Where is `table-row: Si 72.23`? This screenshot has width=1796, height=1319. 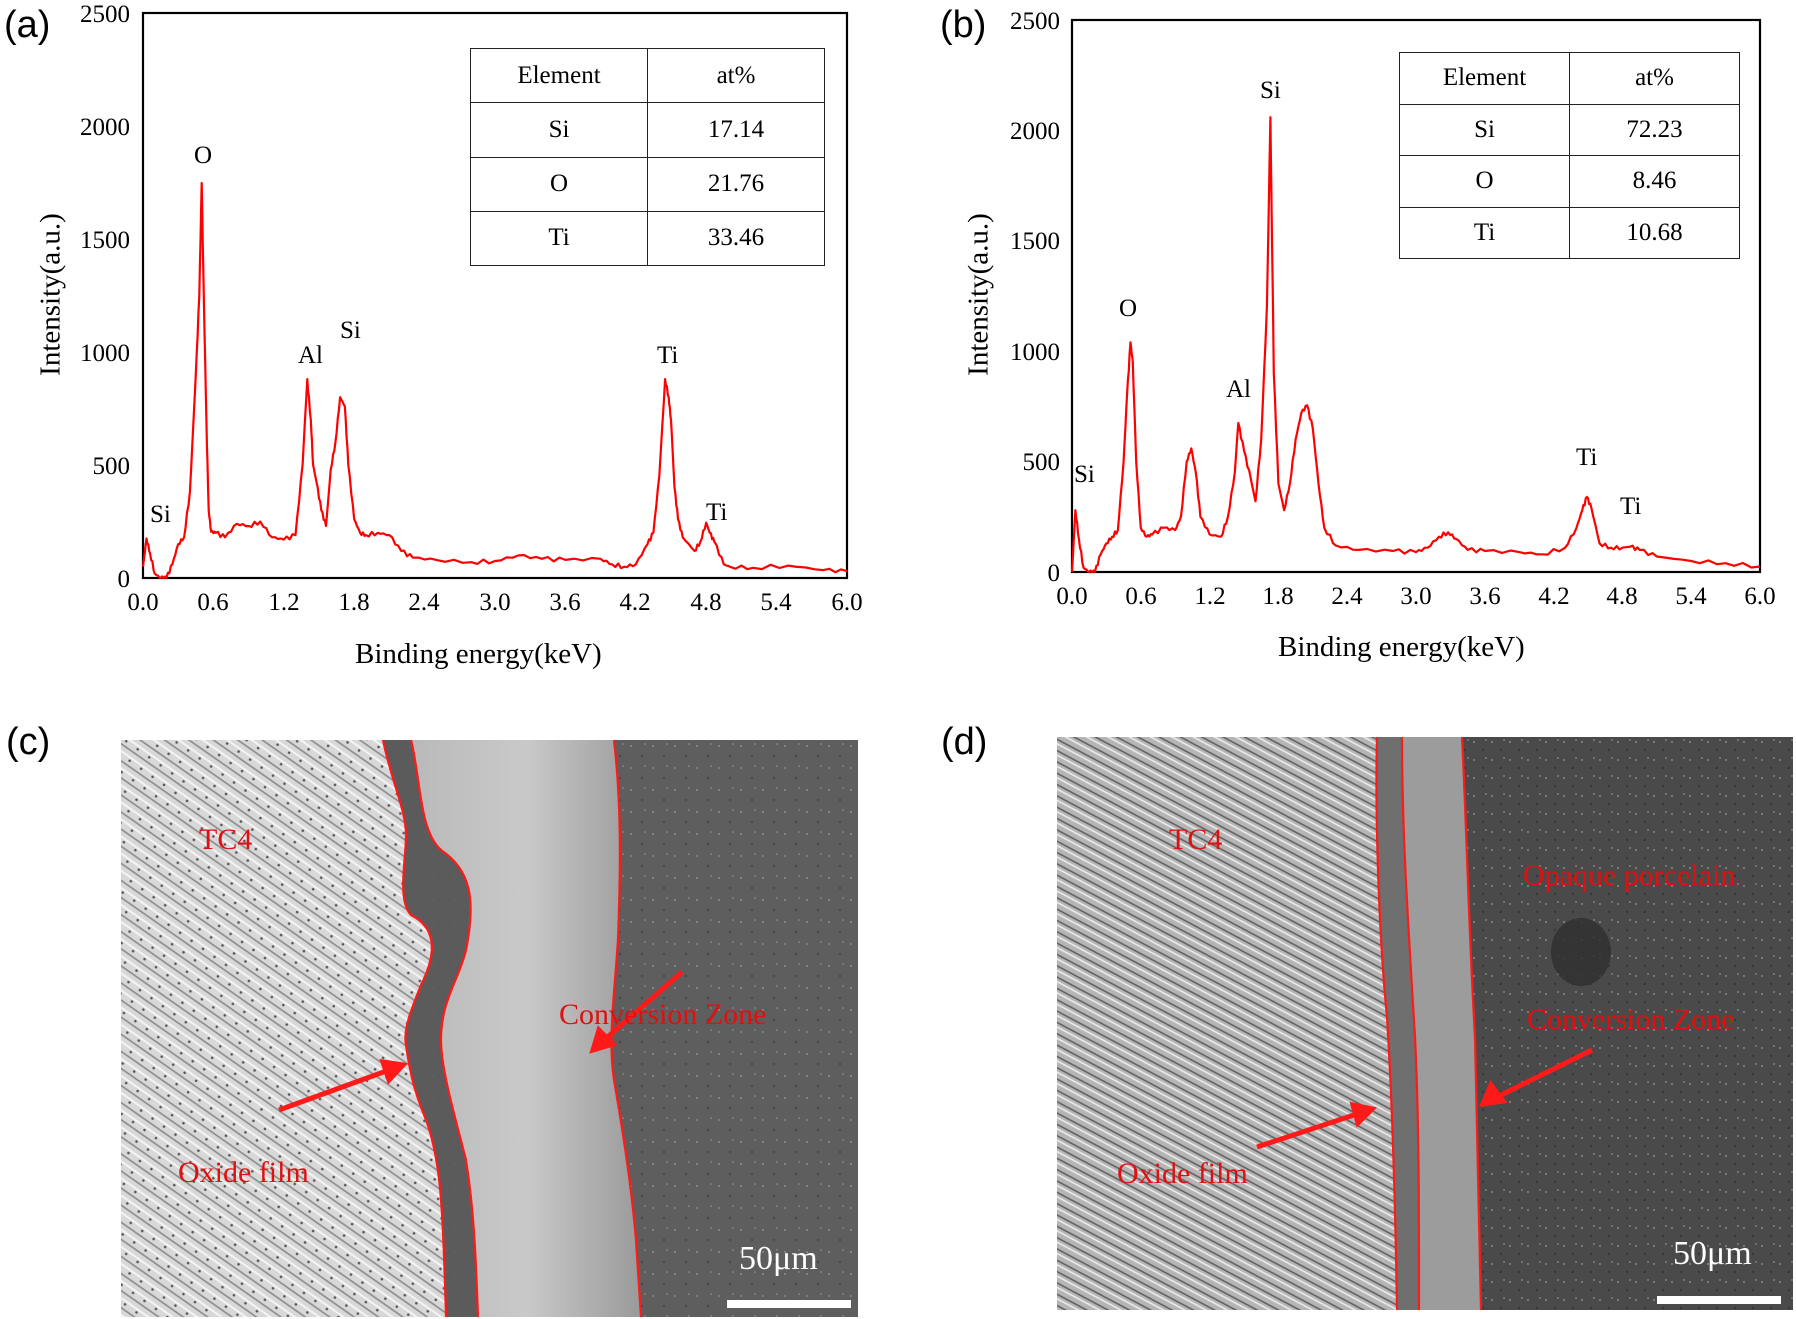 table-row: Si 72.23 is located at coordinates (1569, 129).